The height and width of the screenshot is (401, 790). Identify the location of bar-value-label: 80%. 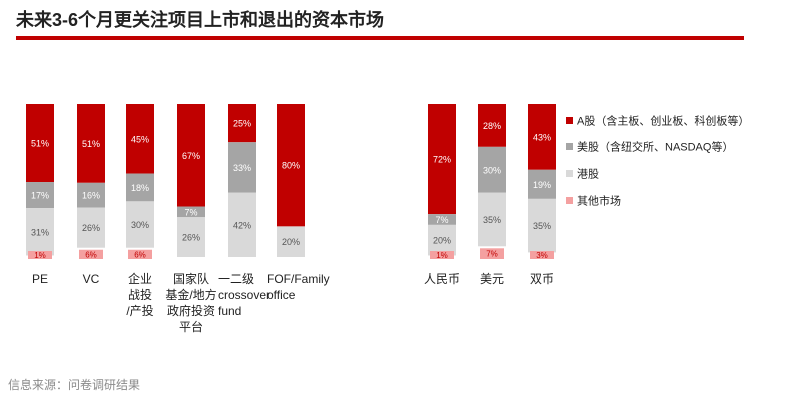
(291, 166).